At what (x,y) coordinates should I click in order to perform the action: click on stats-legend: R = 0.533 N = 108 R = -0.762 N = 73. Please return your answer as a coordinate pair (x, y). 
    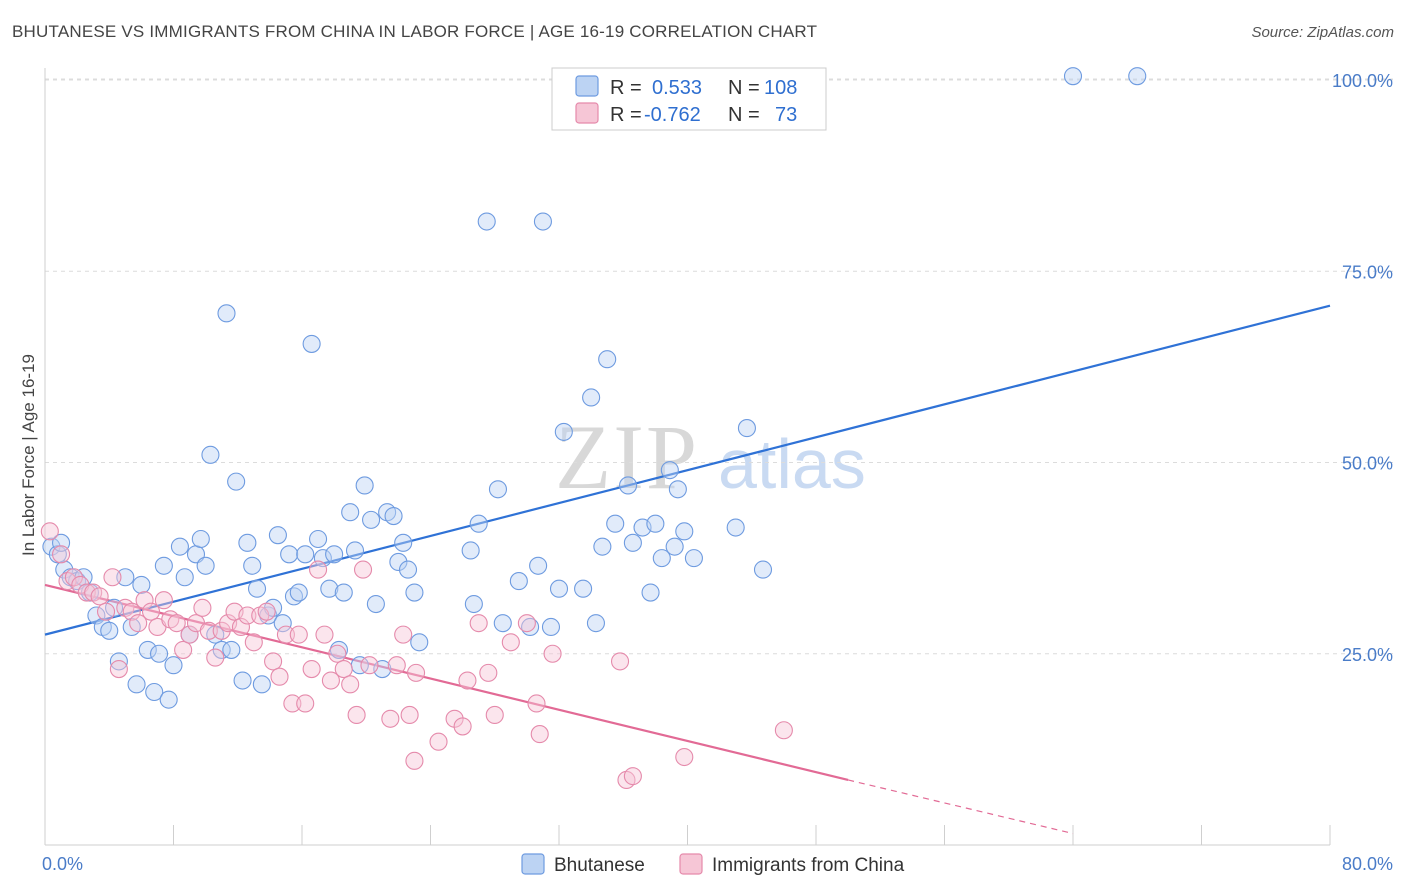
    Looking at the image, I should click on (689, 99).